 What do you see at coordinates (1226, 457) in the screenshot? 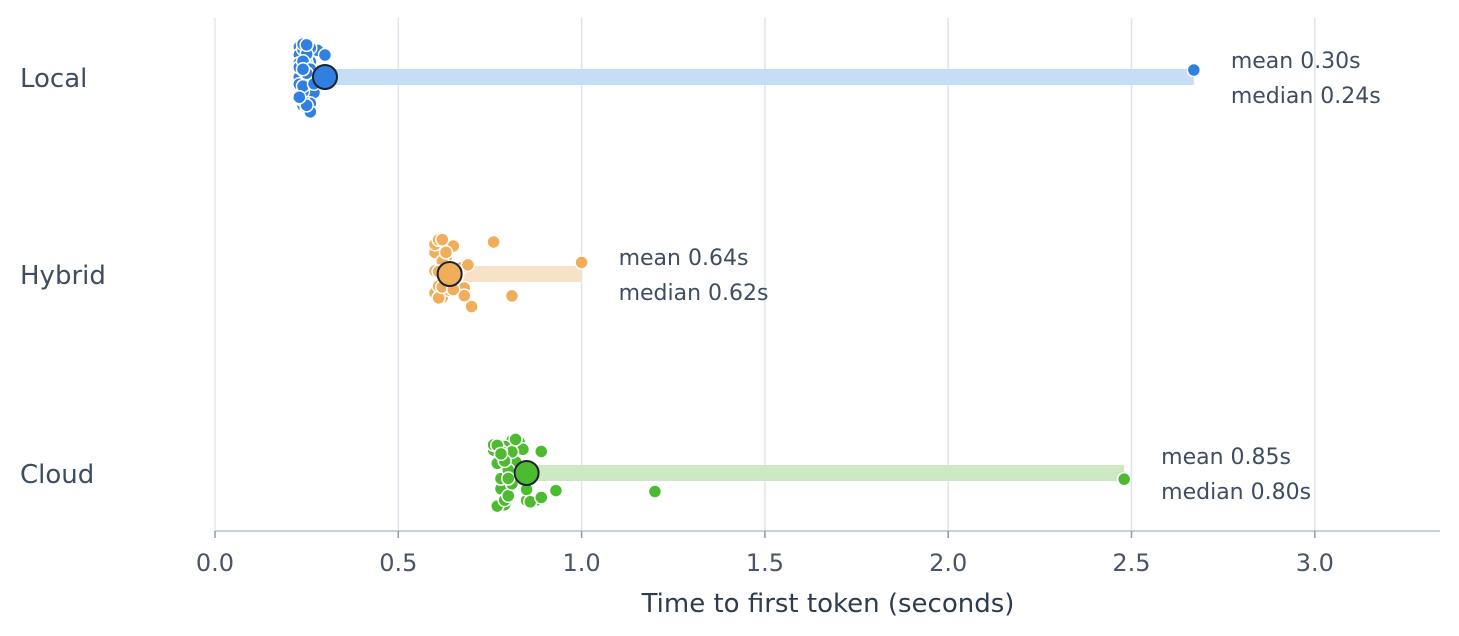
I see `mean-label: mean 0.85s` at bounding box center [1226, 457].